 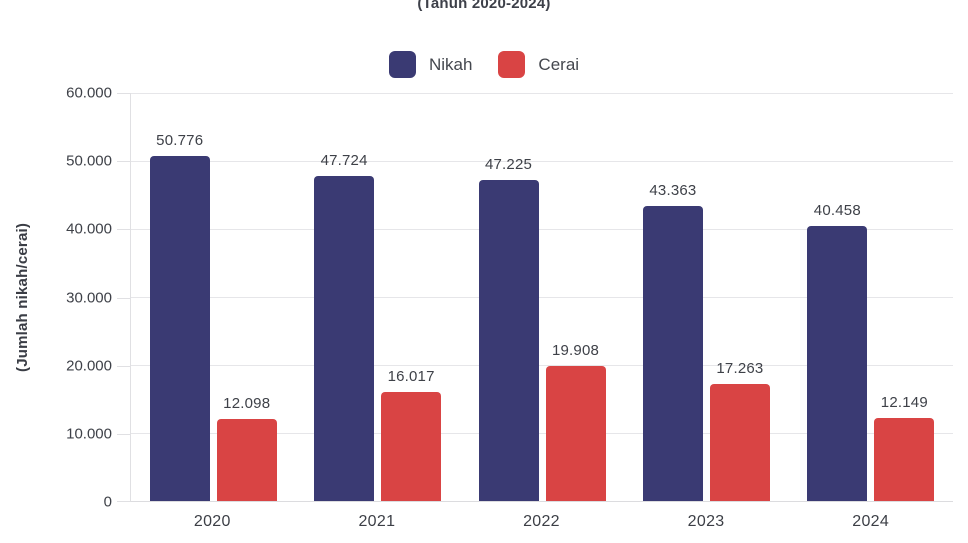 I want to click on y-axis-tick-labels: 60.000 50.000 40.000 30.000 20.000 10.000 0, so click(x=56, y=298).